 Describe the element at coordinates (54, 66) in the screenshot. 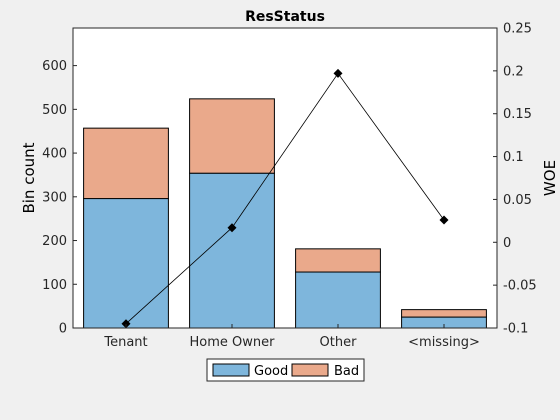

I see `y-tick-label-6: 600` at that location.